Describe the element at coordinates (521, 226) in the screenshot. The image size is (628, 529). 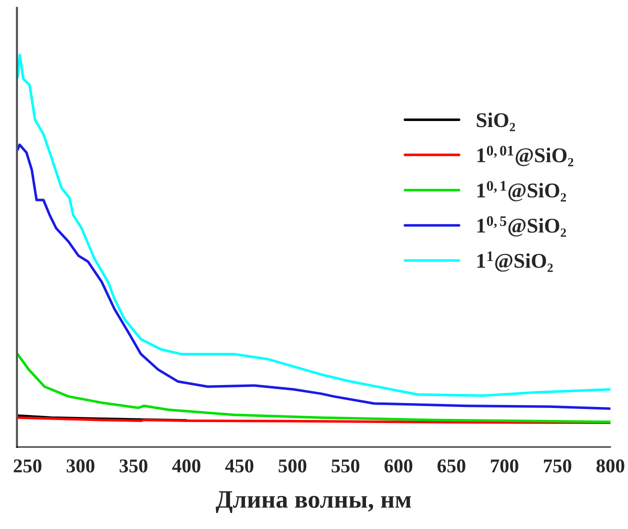
I see `legend-label: 1$^{0,5}$@SiO₂` at that location.